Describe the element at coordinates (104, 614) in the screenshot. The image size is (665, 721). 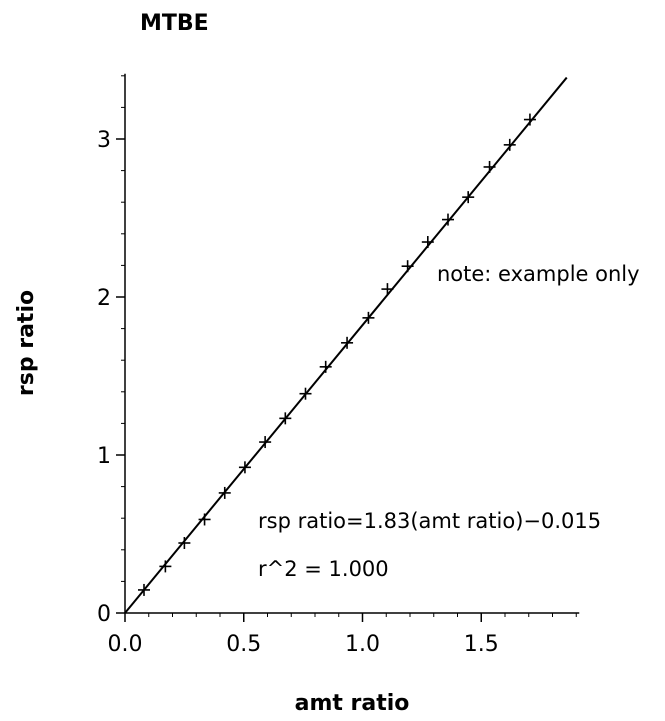
I see `y-tick-label: 0` at that location.